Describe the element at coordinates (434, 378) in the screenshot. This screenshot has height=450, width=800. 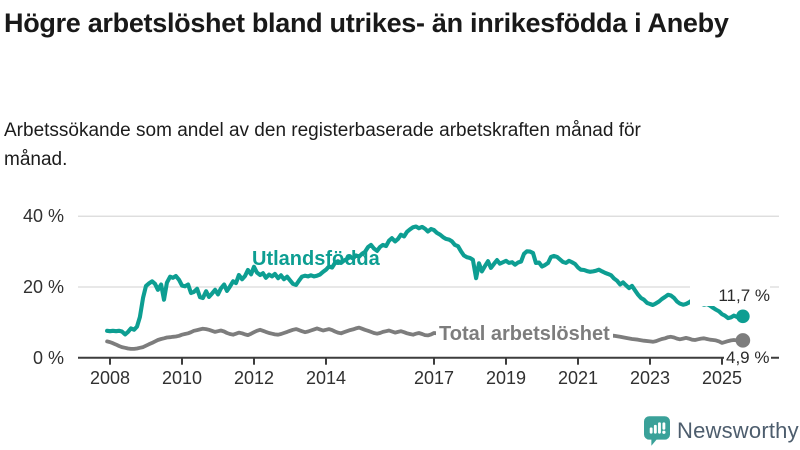
I see `x-axis-label-2017: 2017` at that location.